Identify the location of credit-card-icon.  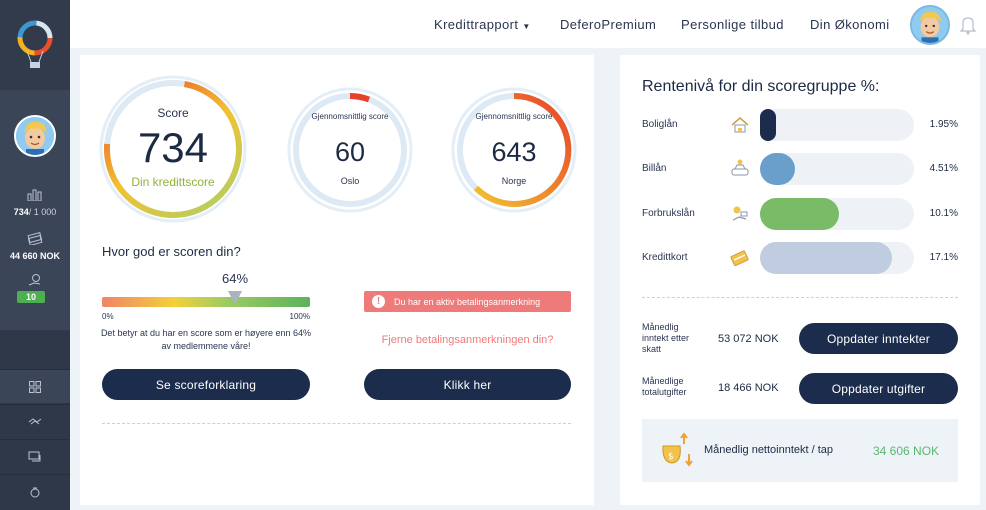
(740, 258).